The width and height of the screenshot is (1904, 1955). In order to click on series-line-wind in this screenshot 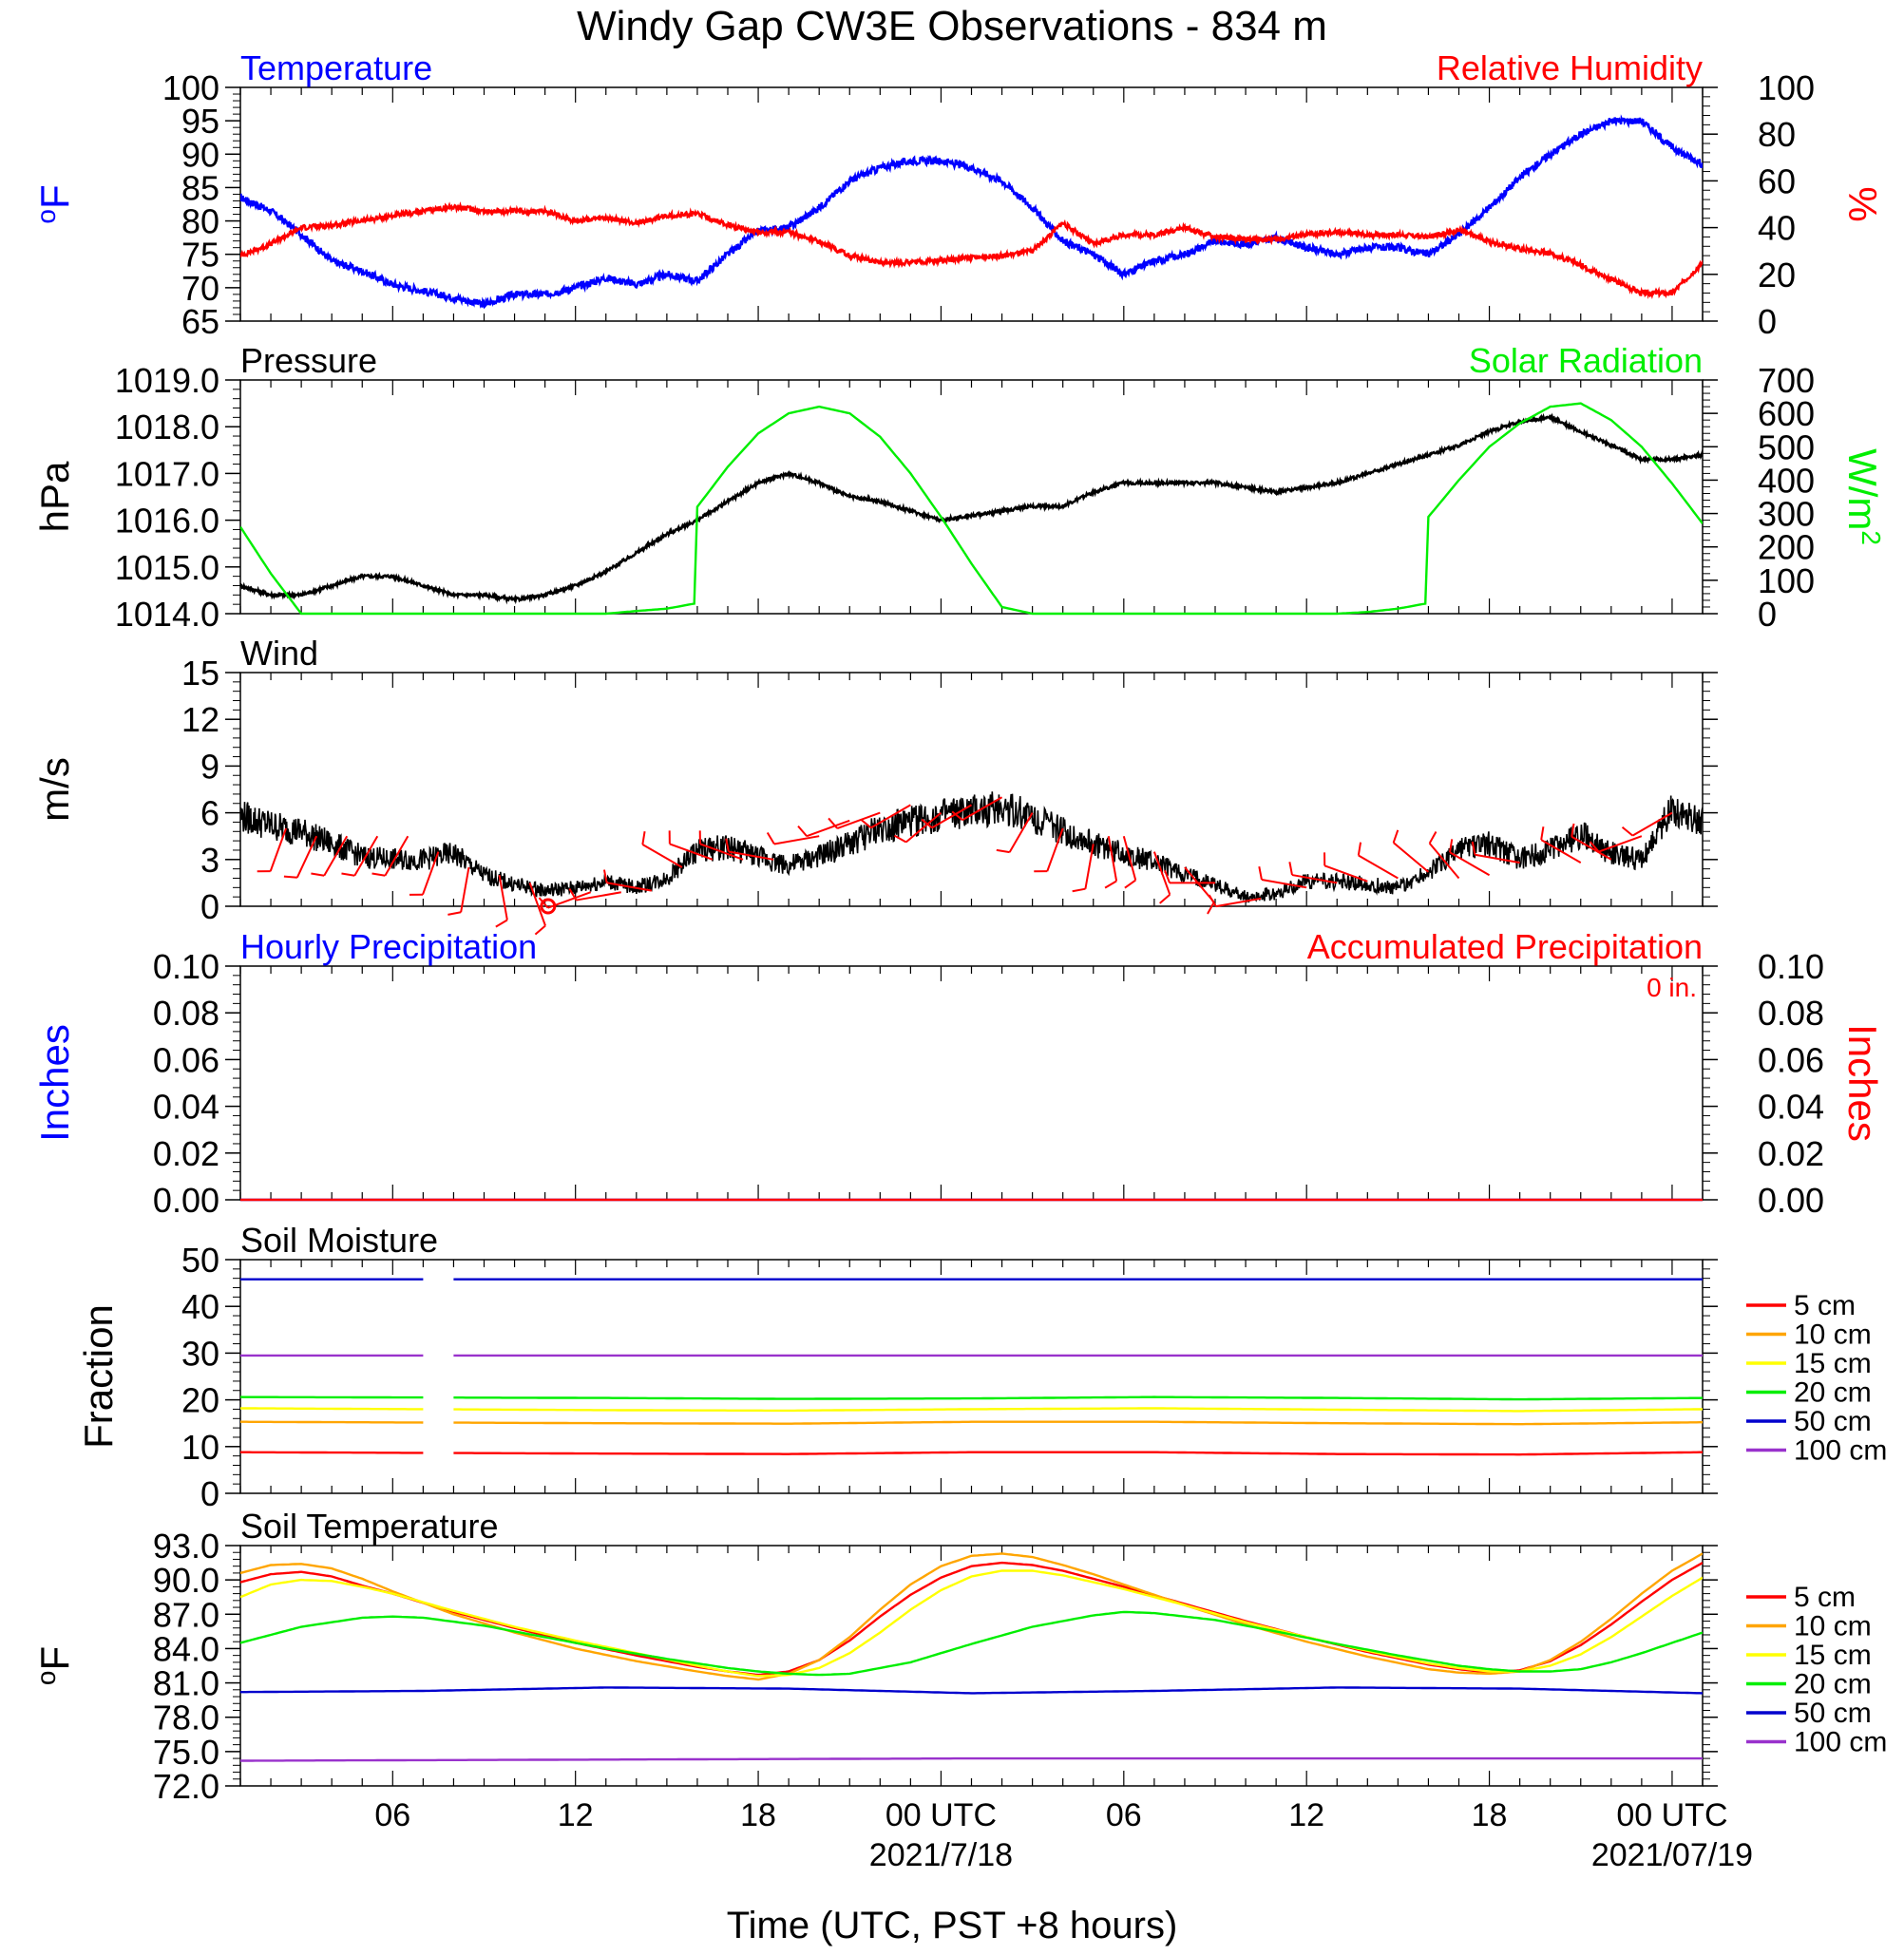, I will do `click(971, 847)`.